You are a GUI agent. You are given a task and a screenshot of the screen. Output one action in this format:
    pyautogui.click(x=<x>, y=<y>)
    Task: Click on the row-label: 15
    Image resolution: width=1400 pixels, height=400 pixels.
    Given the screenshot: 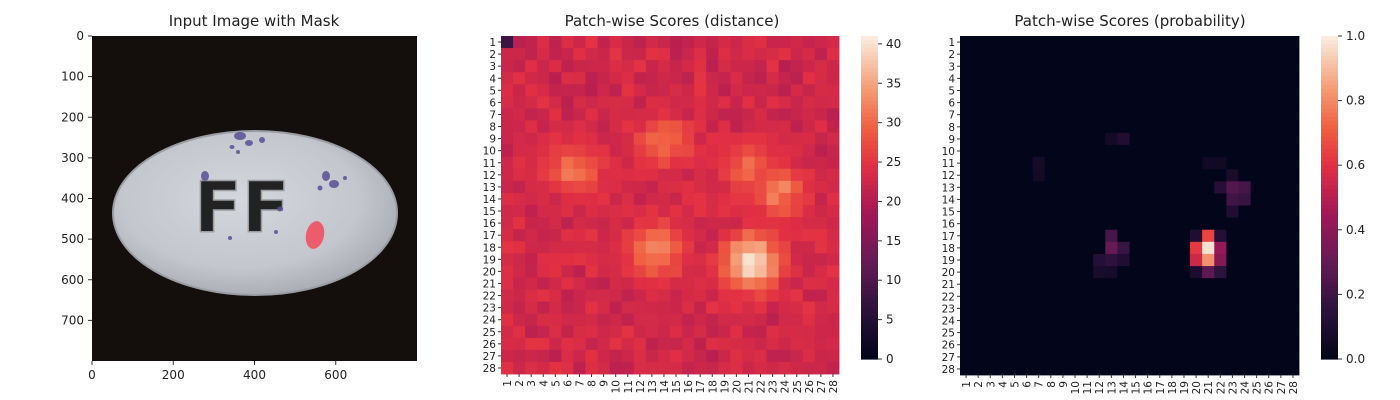 What is the action you would take?
    pyautogui.click(x=489, y=212)
    